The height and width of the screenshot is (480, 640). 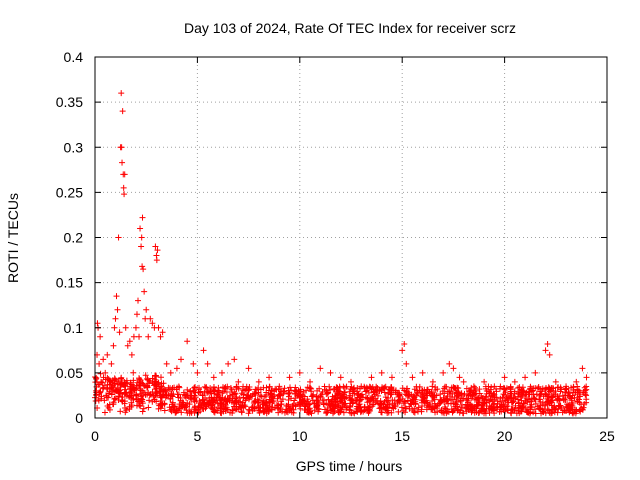 What do you see at coordinates (505, 436) in the screenshot?
I see `x-tick-label: 20` at bounding box center [505, 436].